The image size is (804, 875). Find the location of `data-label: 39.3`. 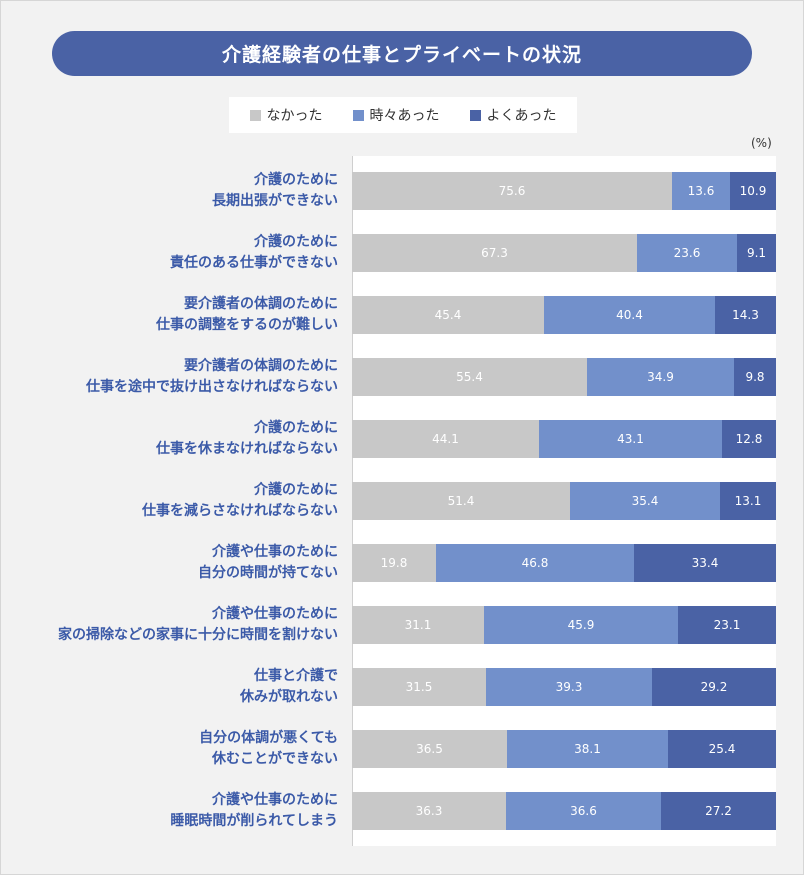

data-label: 39.3 is located at coordinates (569, 687).